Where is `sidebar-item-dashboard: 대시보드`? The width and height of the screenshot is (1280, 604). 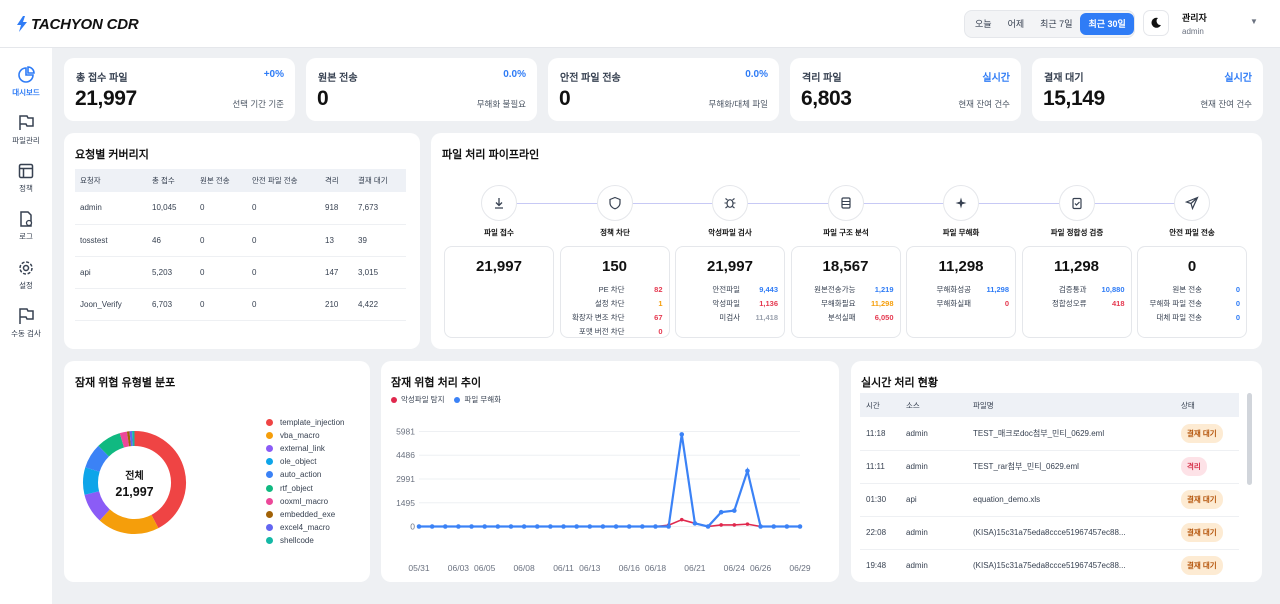 sidebar-item-dashboard: 대시보드 is located at coordinates (26, 82).